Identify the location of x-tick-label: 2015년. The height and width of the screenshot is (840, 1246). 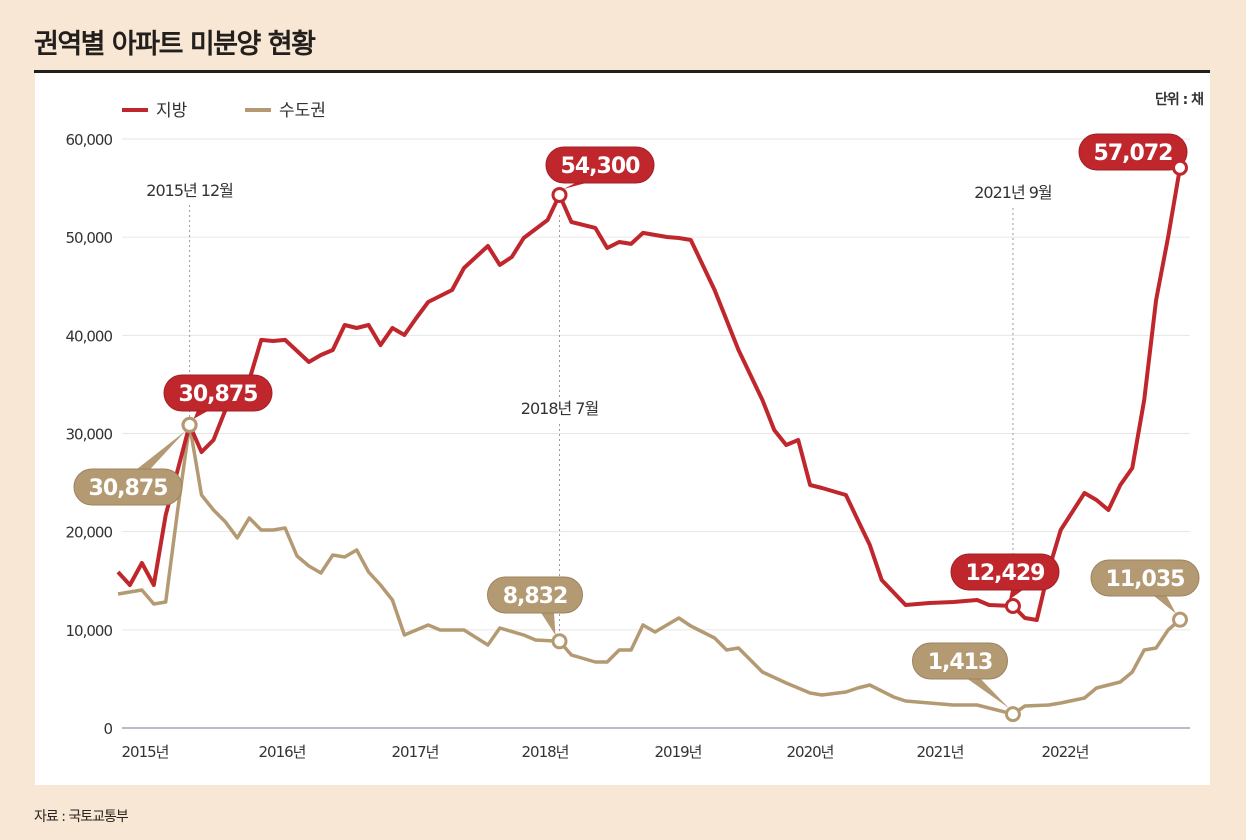
(145, 752).